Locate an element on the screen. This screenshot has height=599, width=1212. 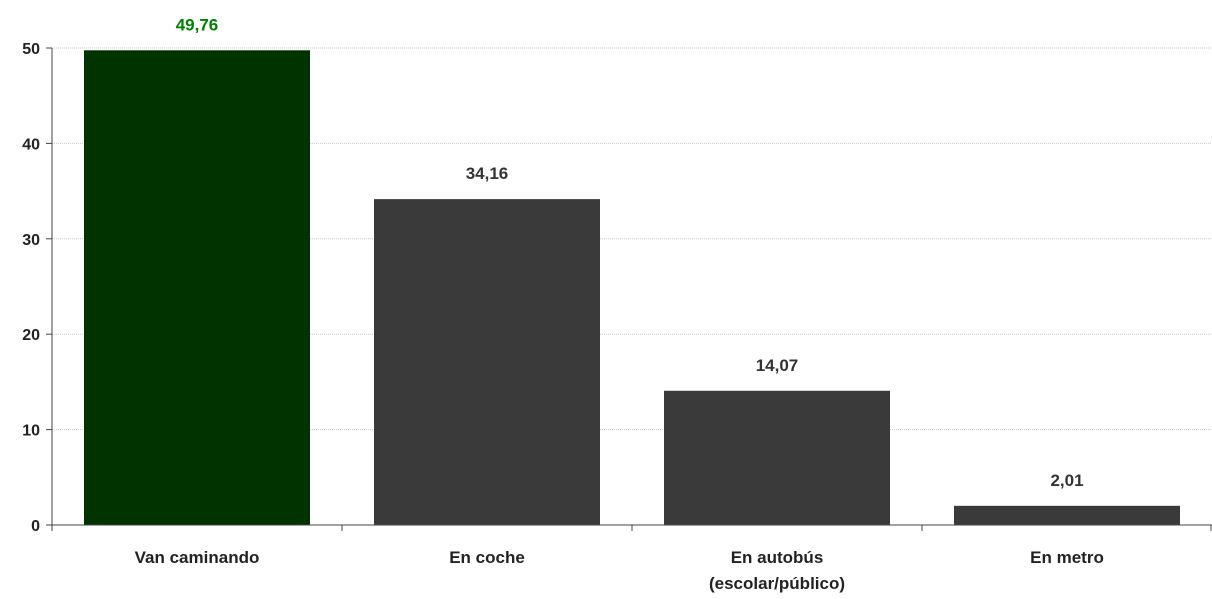
y-tick-label: 30 is located at coordinates (31, 240).